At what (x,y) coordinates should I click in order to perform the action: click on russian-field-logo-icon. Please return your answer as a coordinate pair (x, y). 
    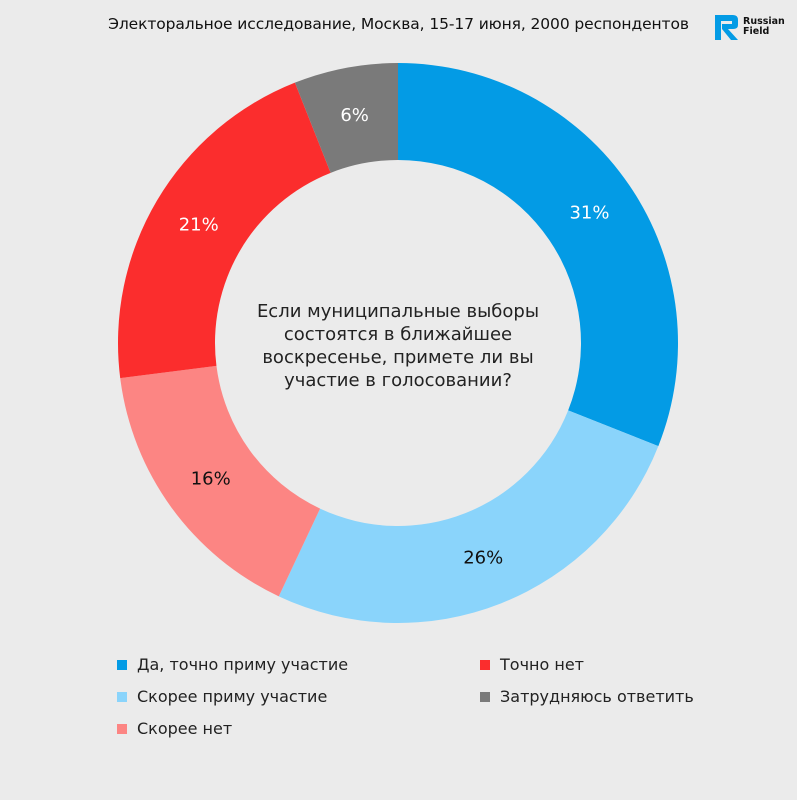
    Looking at the image, I should click on (726, 27).